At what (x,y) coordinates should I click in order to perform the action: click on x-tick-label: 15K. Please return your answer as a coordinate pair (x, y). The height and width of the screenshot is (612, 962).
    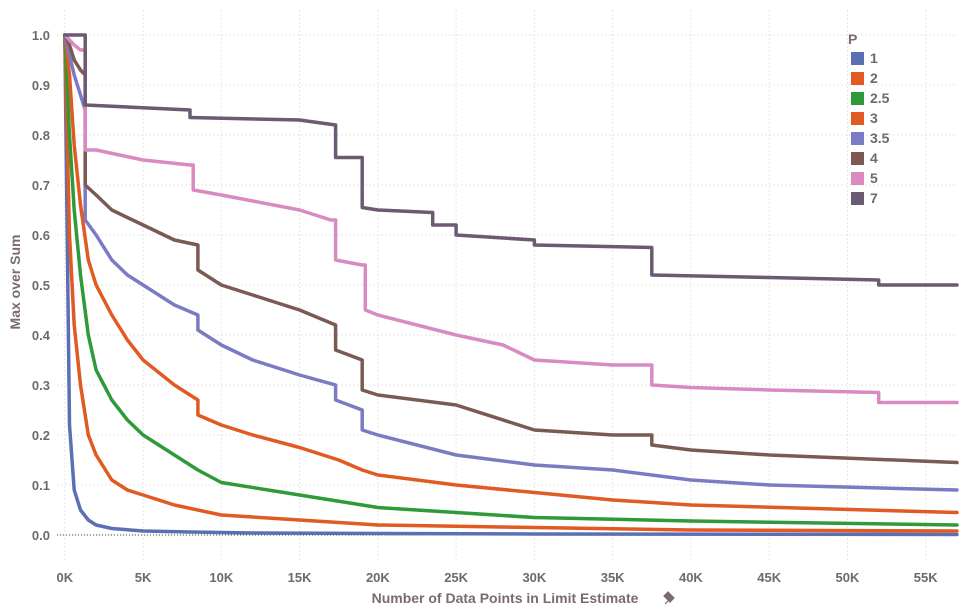
    Looking at the image, I should click on (300, 577).